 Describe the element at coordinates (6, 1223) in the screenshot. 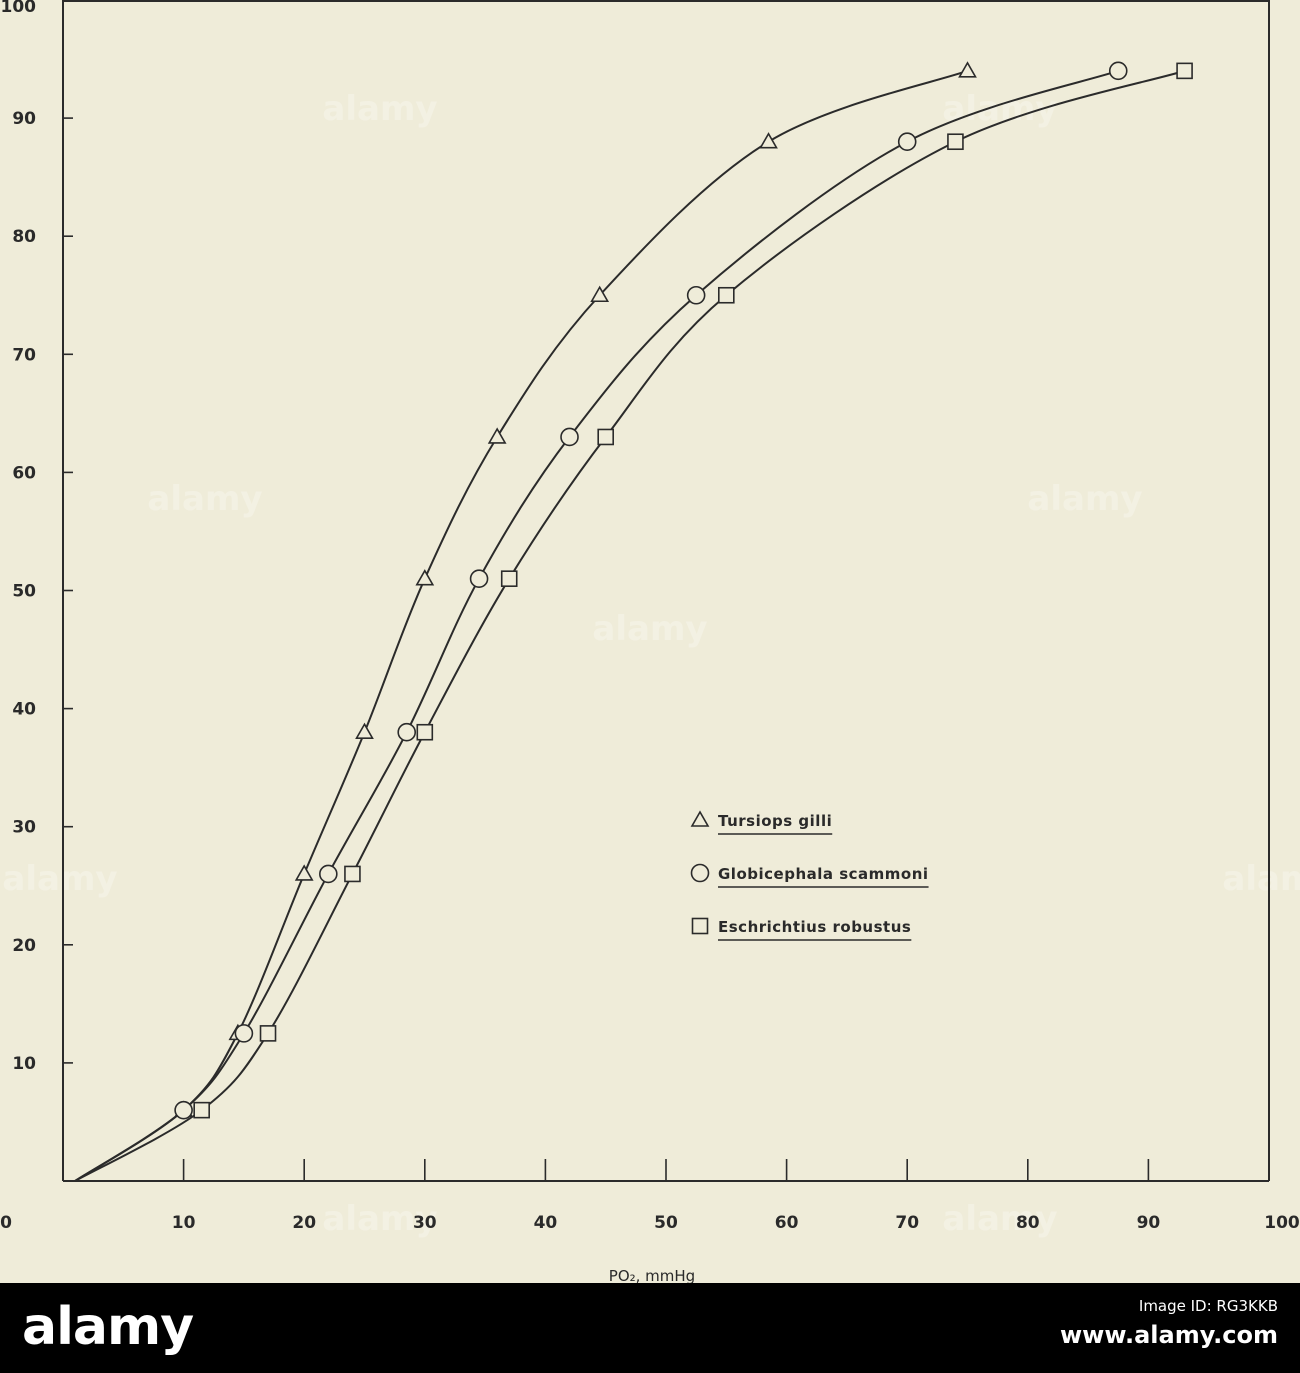

I see `x-tick-label: 0` at that location.